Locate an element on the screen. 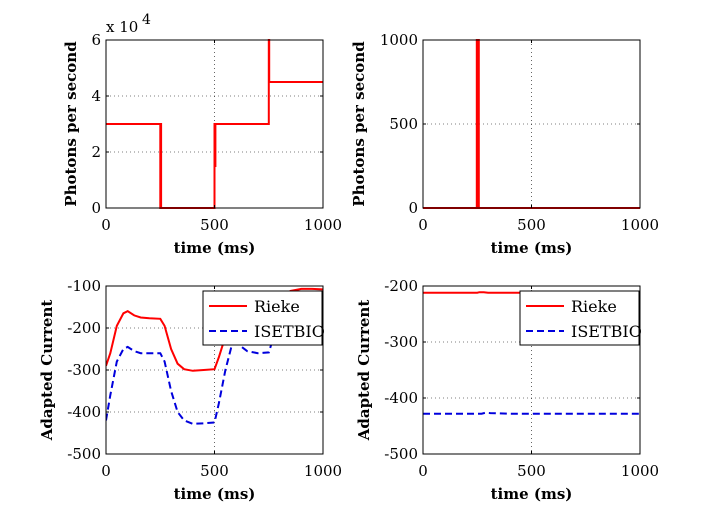 This screenshot has height=518, width=717. y-tick-label: 4 is located at coordinates (96, 96).